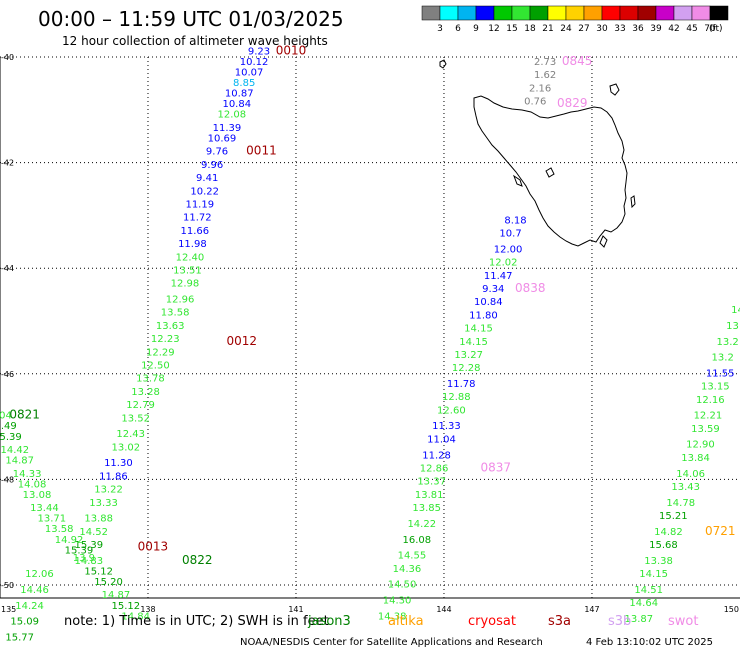  What do you see at coordinates (197, 218) in the screenshot?
I see `wave-height-value: 11.72` at bounding box center [197, 218].